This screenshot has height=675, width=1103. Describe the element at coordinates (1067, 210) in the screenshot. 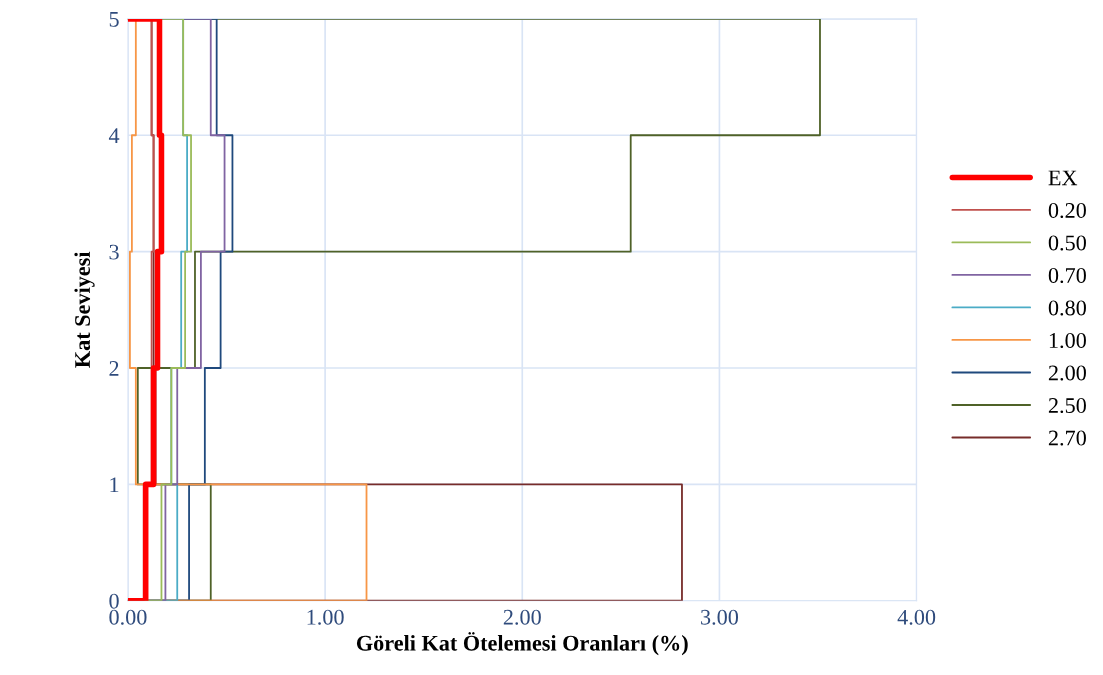

I see `legend-label: 0.20` at that location.